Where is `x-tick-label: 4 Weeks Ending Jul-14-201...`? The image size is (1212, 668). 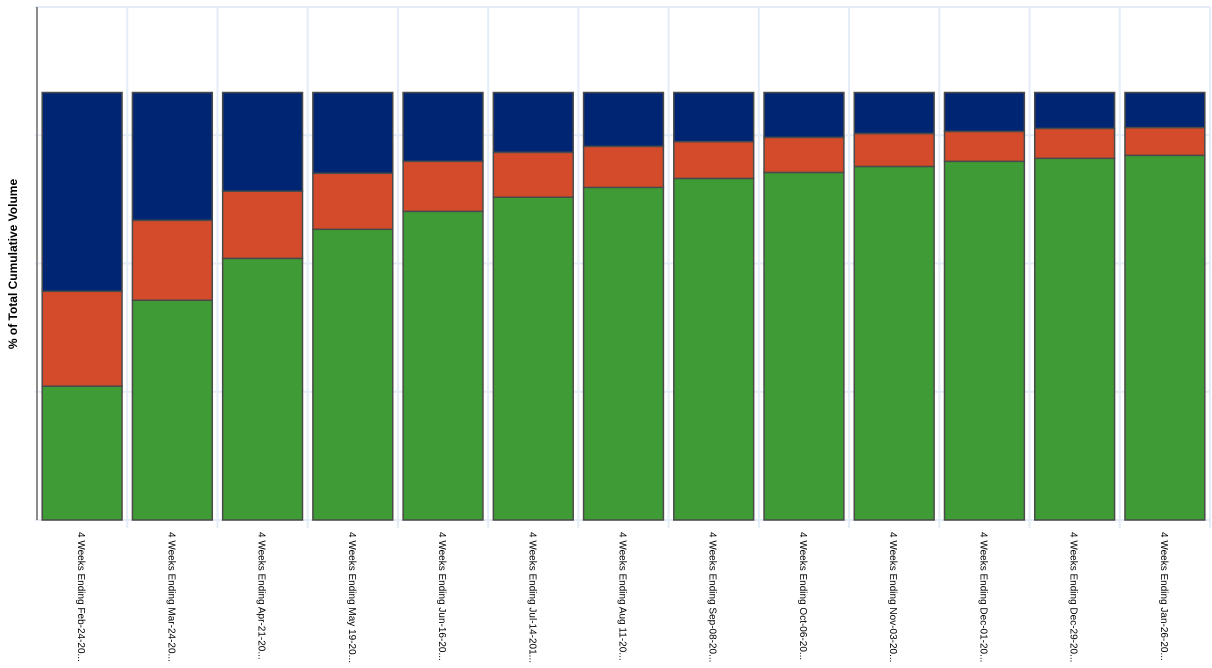
x-tick-label: 4 Weeks Ending Jul-14-201... is located at coordinates (531, 597).